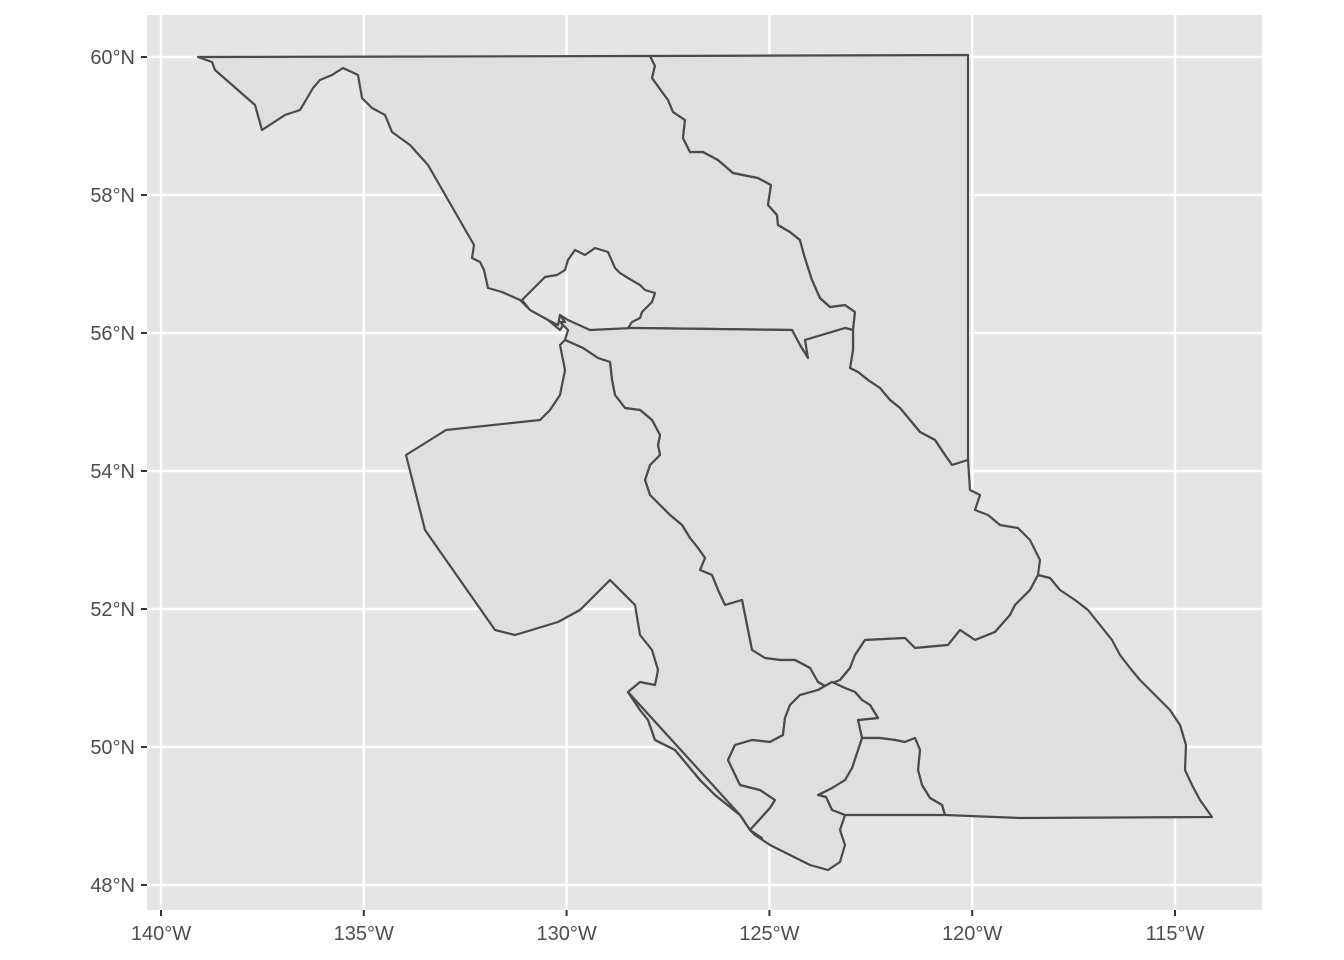 The width and height of the screenshot is (1344, 960). I want to click on tick-label-x-5: 115°W, so click(1175, 934).